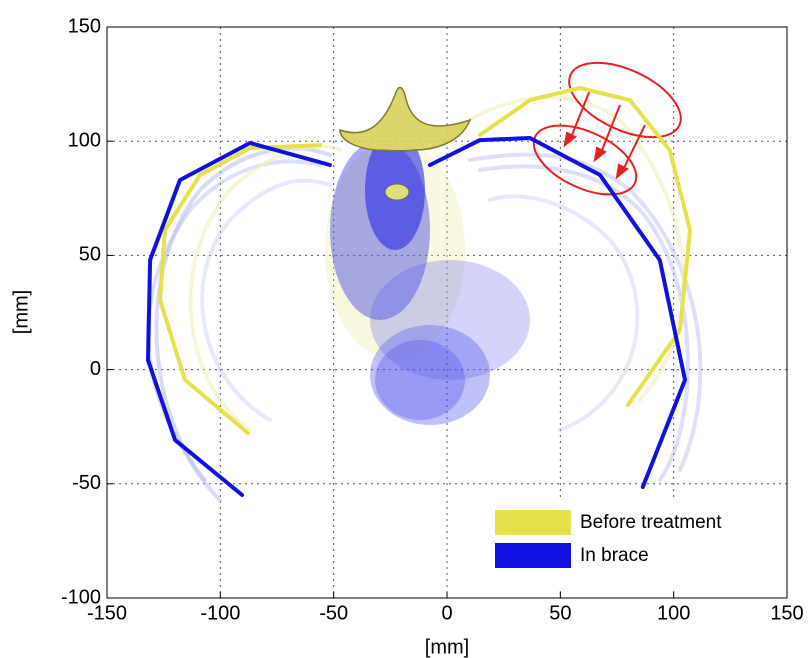  What do you see at coordinates (86, 483) in the screenshot?
I see `y-tick-label: -50` at bounding box center [86, 483].